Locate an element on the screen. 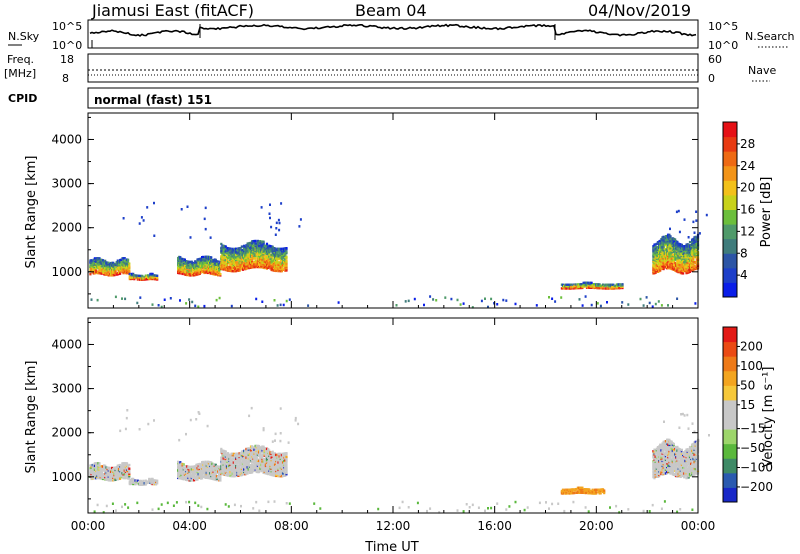 The height and width of the screenshot is (554, 800). noise-traces is located at coordinates (393, 35).